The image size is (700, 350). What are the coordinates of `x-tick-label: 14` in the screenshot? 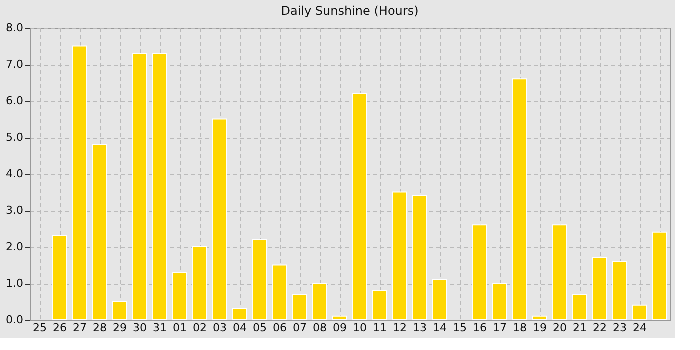 It's located at (440, 328).